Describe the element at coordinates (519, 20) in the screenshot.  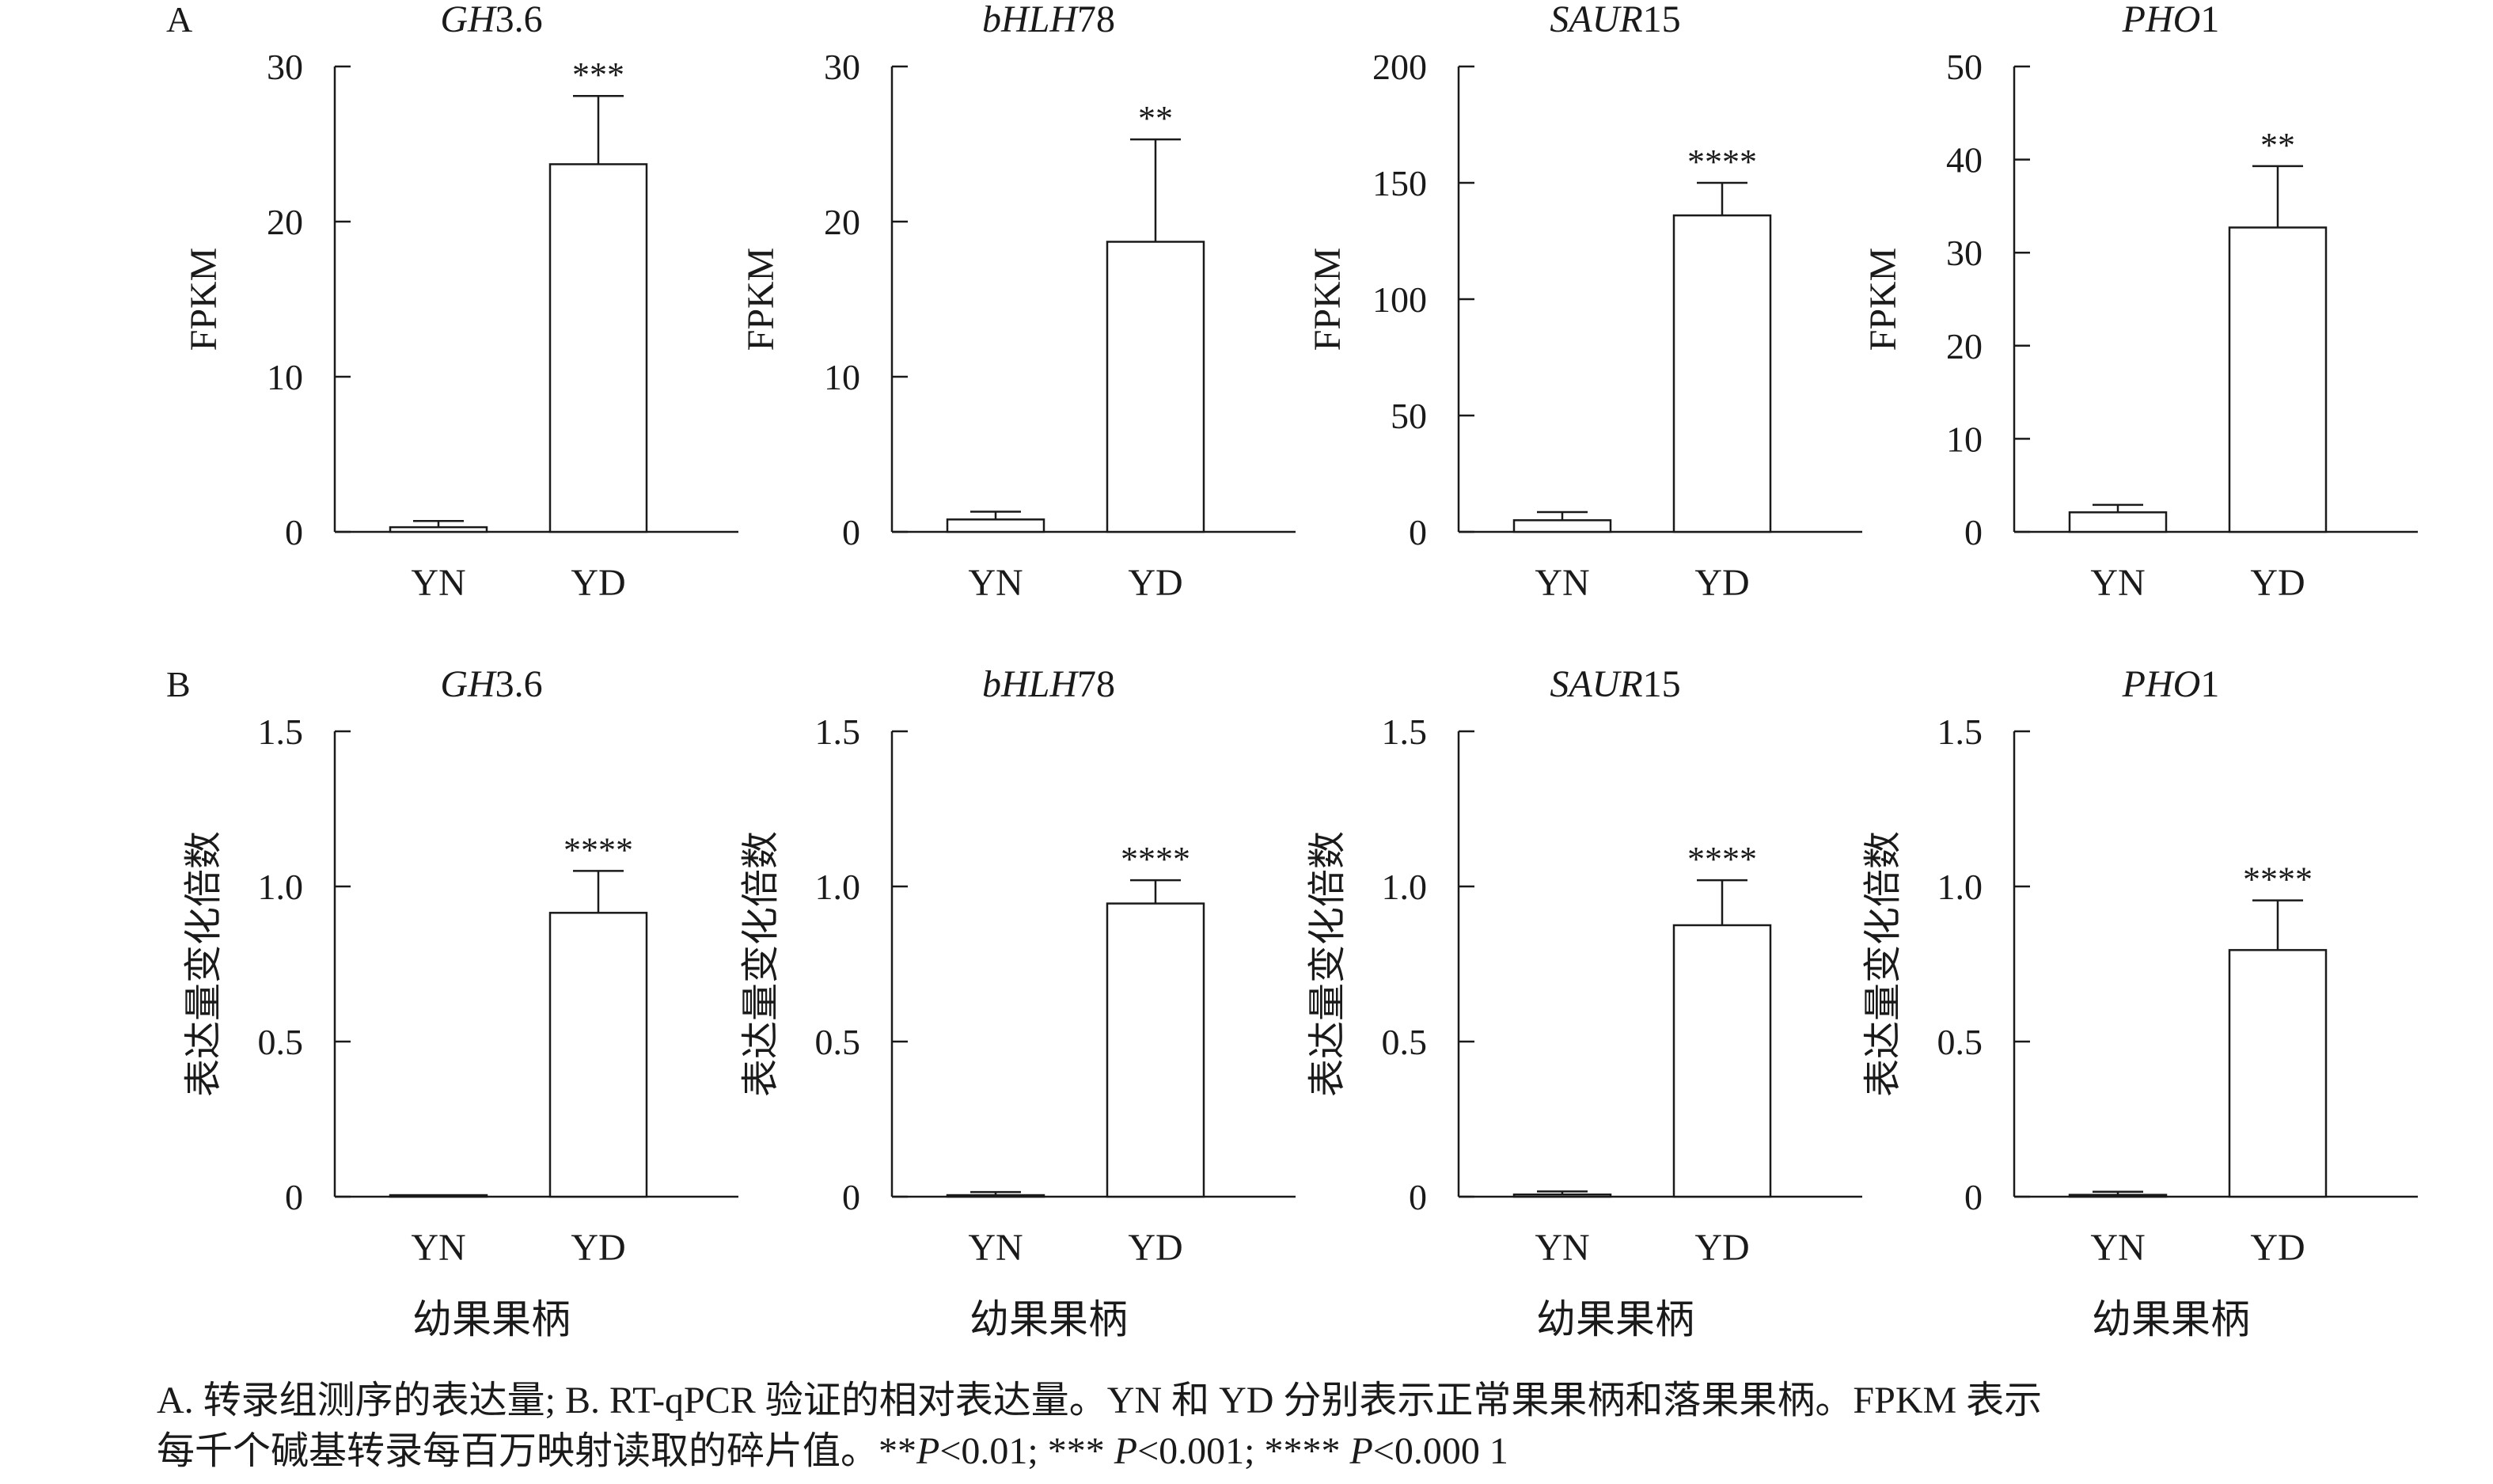
I see `chart-title-roman: 3.6` at that location.